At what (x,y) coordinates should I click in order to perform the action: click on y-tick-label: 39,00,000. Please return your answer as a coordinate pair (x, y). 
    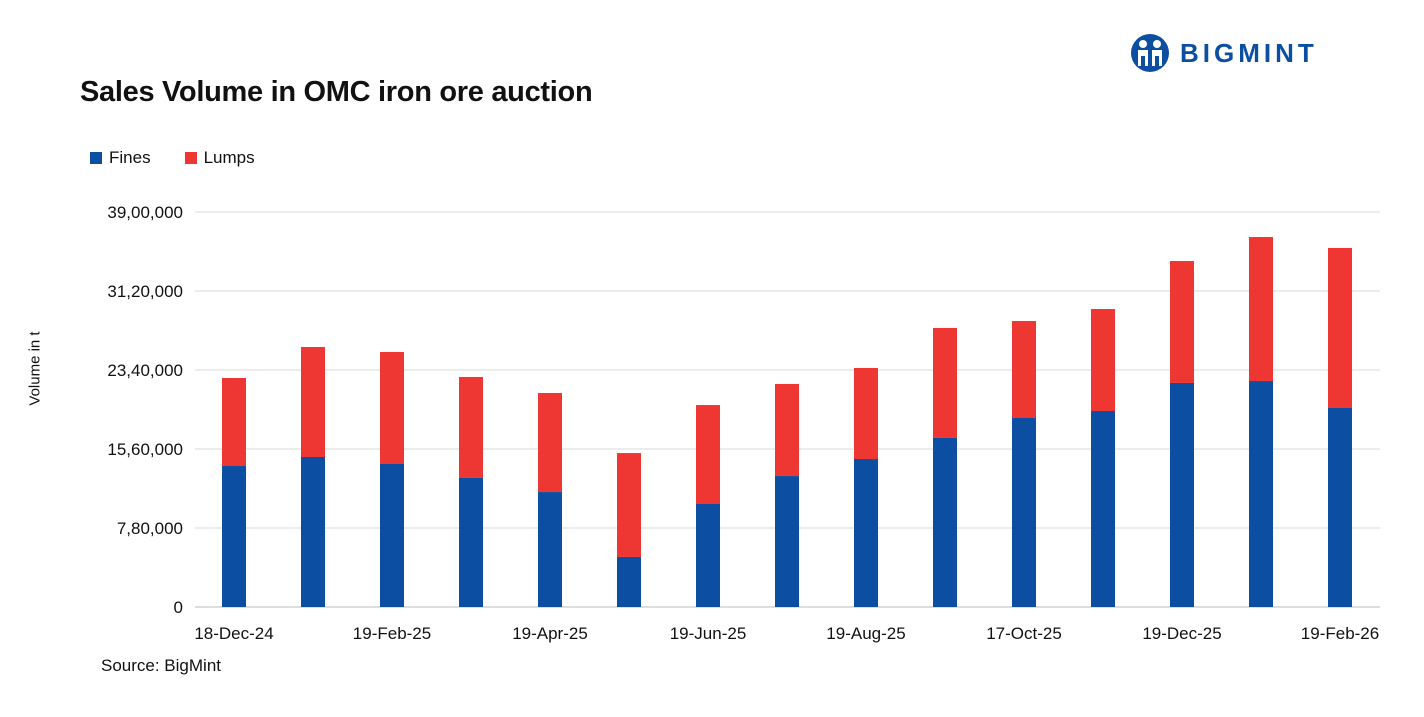
    Looking at the image, I should click on (145, 212).